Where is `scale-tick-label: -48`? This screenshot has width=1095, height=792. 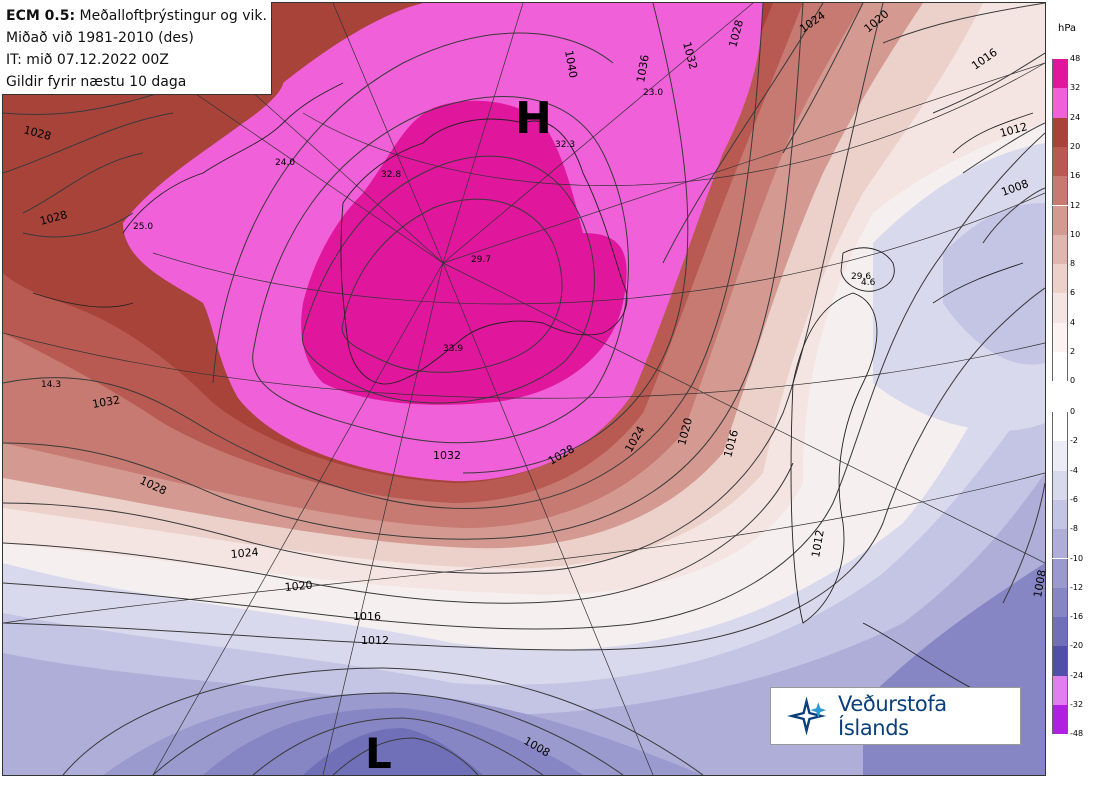 scale-tick-label: -48 is located at coordinates (1077, 734).